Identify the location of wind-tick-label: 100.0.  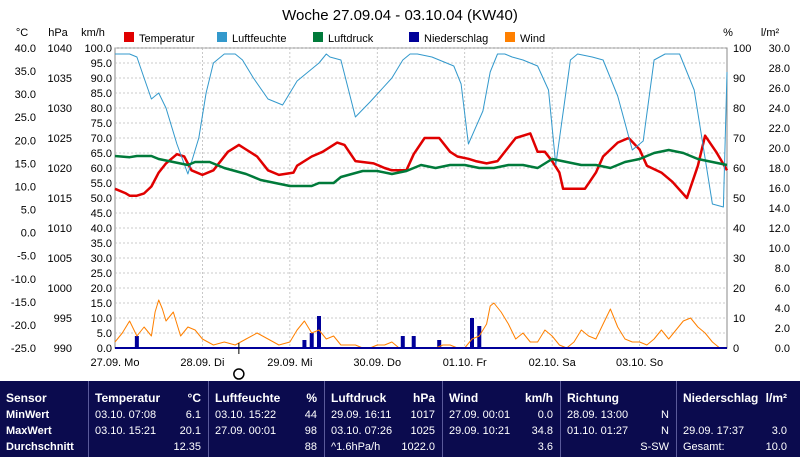
(98, 49).